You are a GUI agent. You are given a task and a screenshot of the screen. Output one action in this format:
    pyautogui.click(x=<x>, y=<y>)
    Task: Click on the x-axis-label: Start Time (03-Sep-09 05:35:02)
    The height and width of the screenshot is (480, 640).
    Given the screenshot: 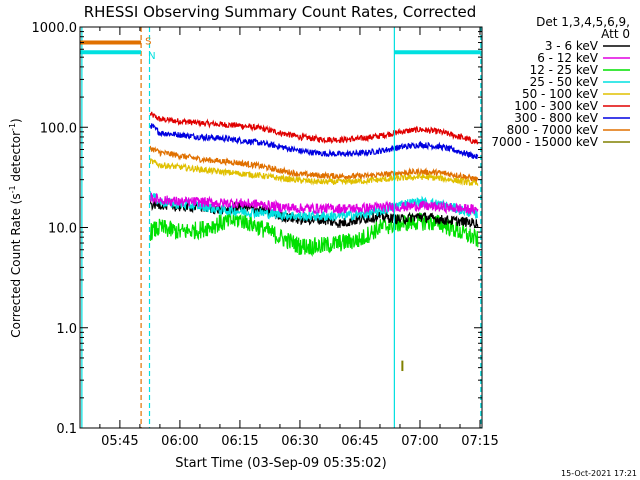 What is the action you would take?
    pyautogui.click(x=280, y=463)
    